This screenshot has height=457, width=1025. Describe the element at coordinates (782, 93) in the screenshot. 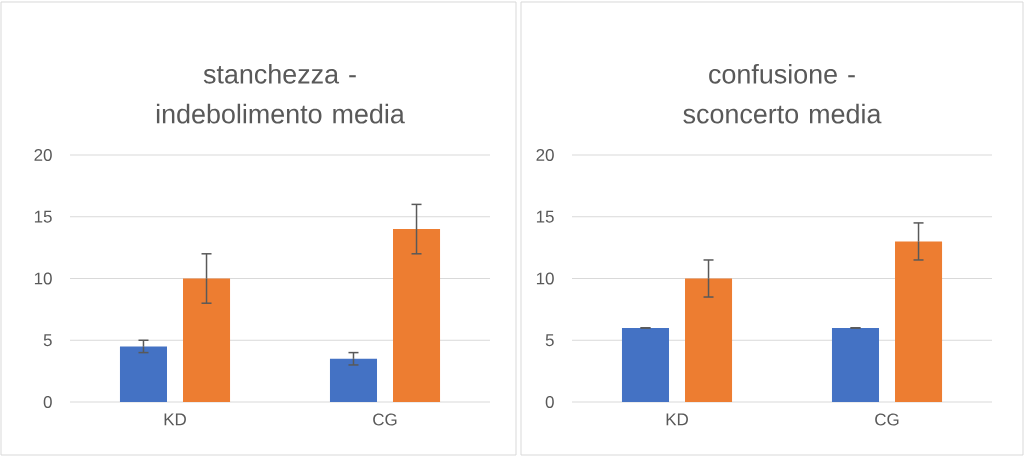

I see `chart-title: confusione - sconcerto media` at that location.